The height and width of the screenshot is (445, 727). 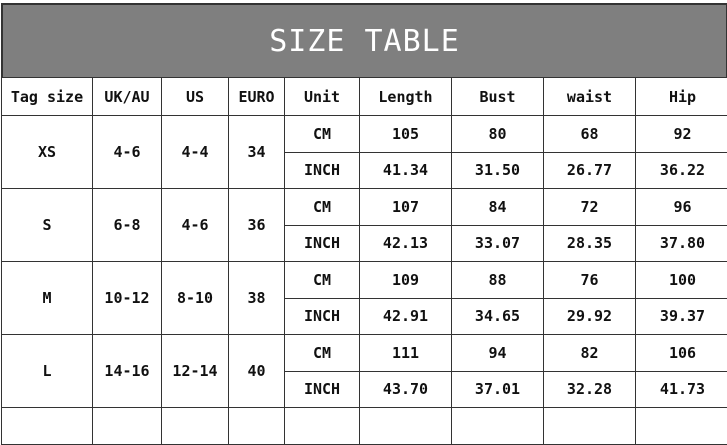 I want to click on bust-cell: 33.07, so click(x=498, y=243).